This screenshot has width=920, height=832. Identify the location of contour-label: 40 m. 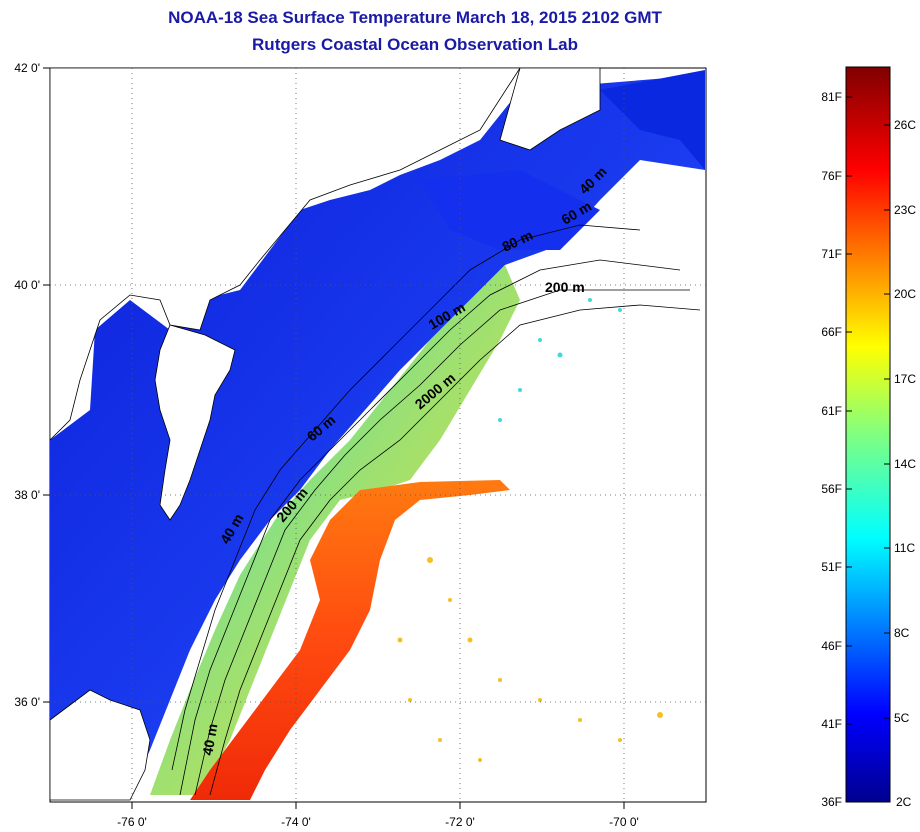
(209, 739).